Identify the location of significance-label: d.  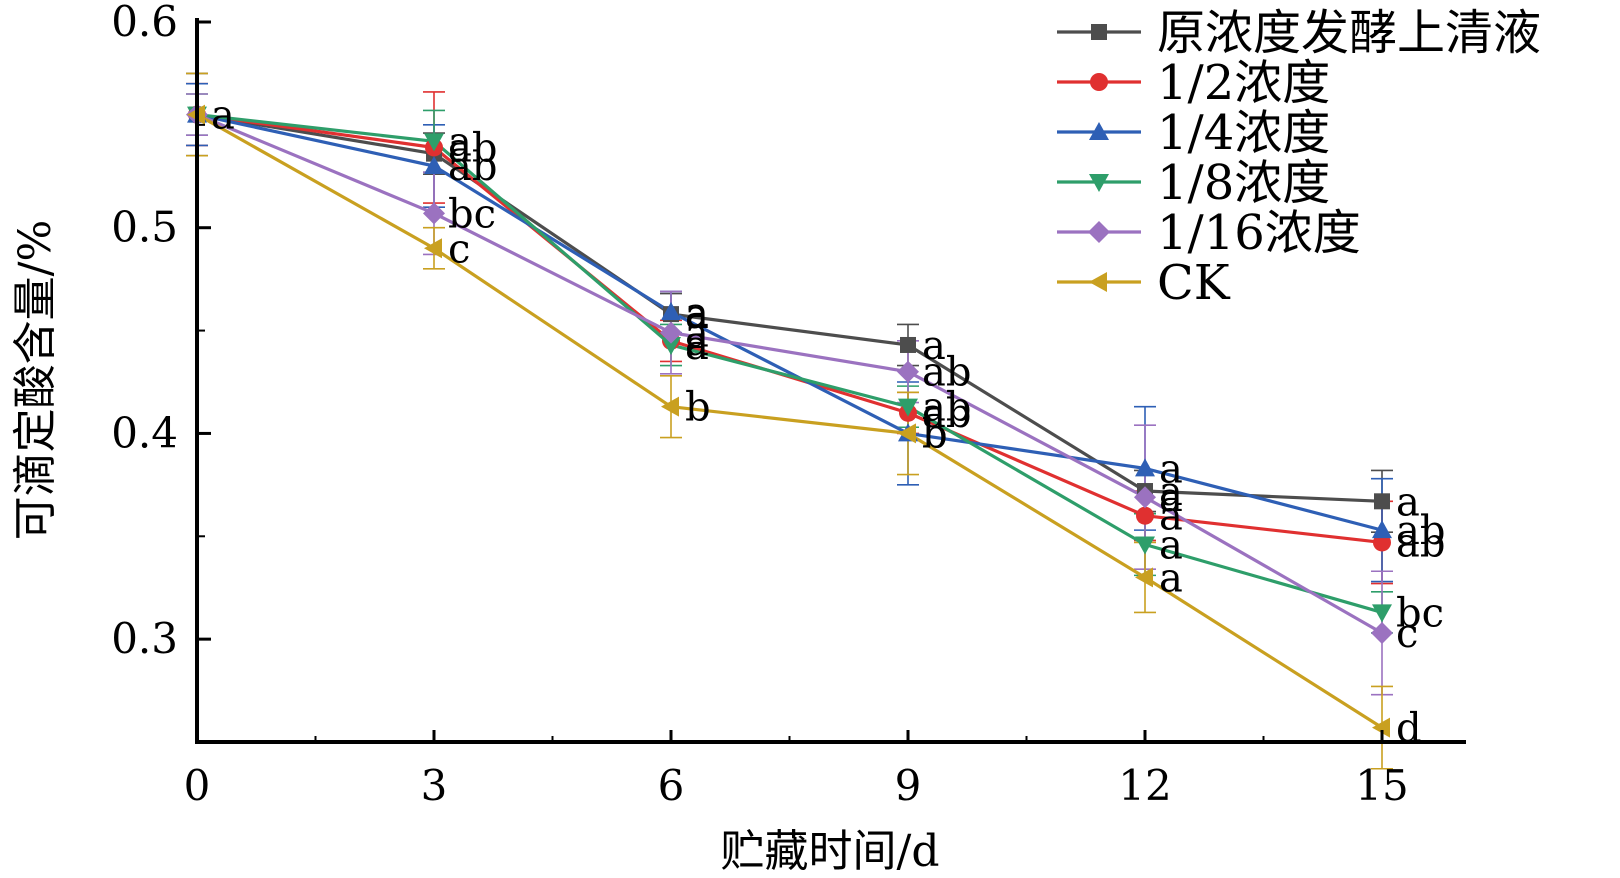
(1409, 729).